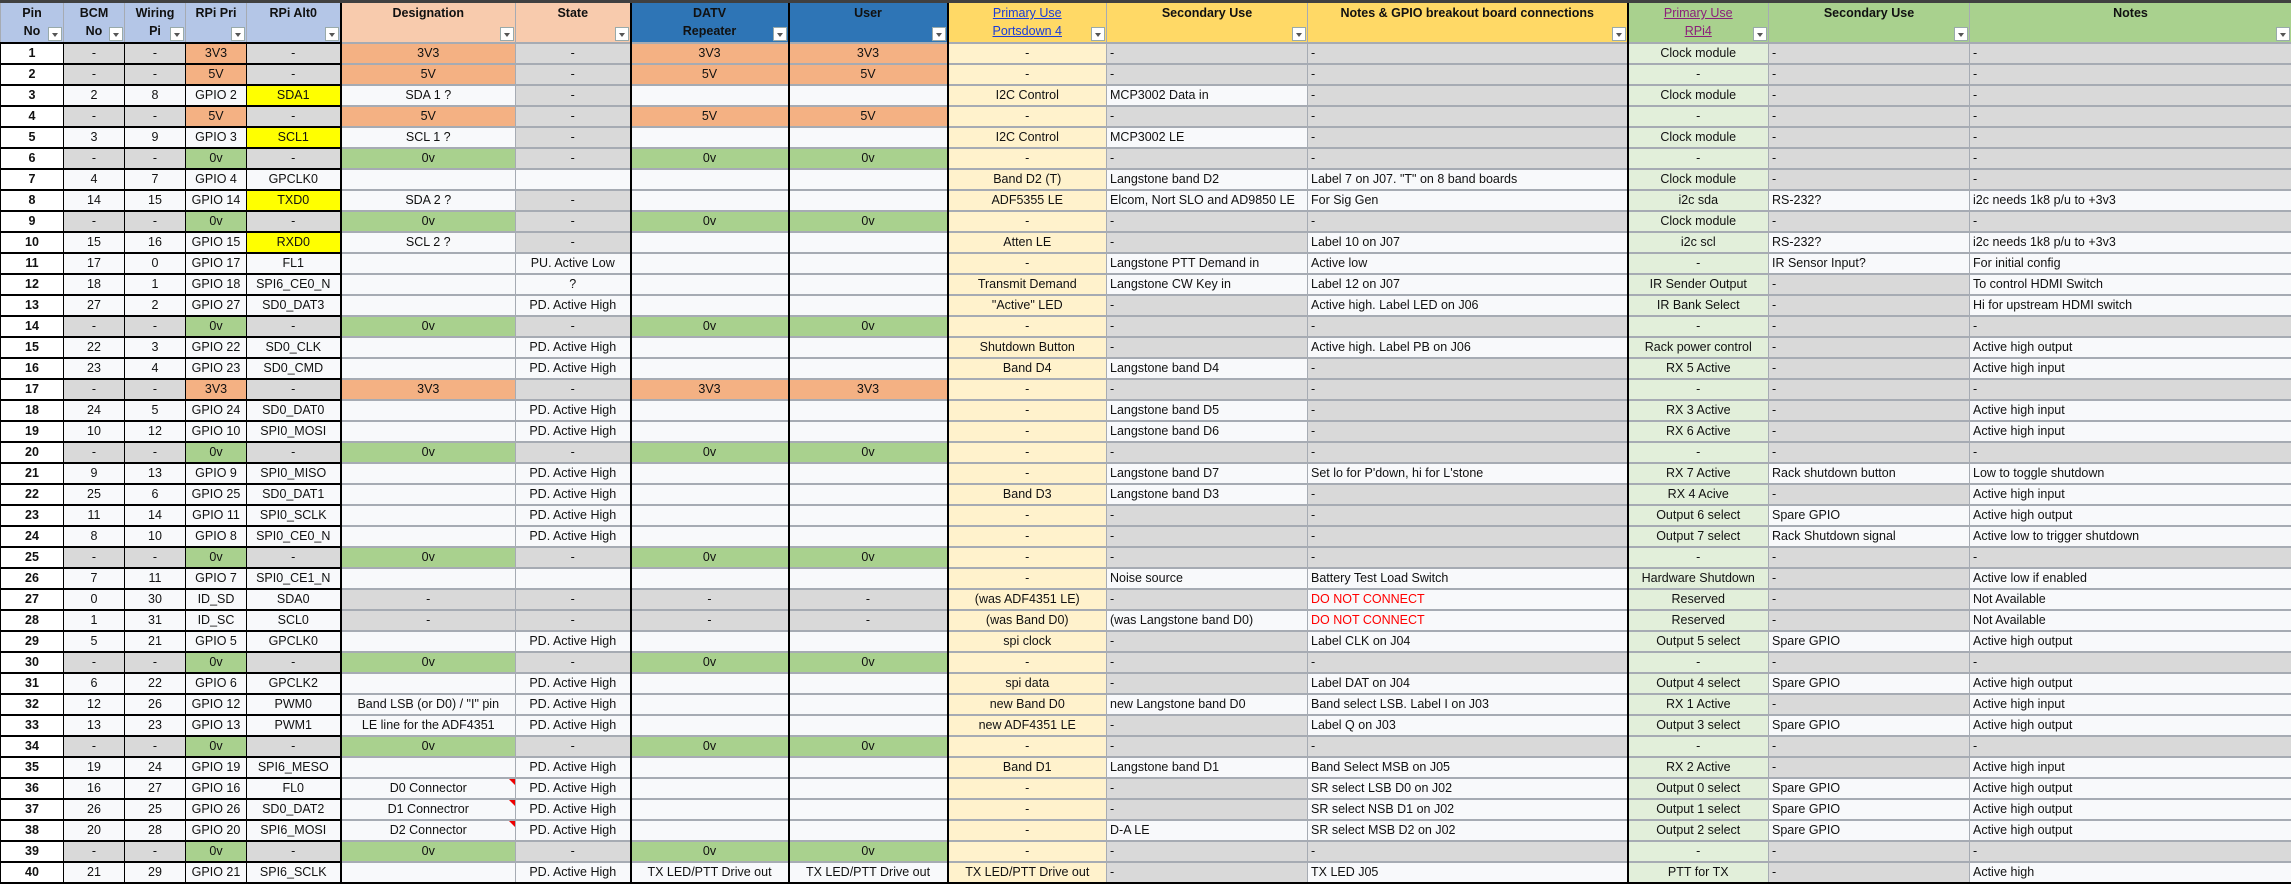 The width and height of the screenshot is (2291, 886). What do you see at coordinates (427, 599) in the screenshot?
I see `cell-designation: -` at bounding box center [427, 599].